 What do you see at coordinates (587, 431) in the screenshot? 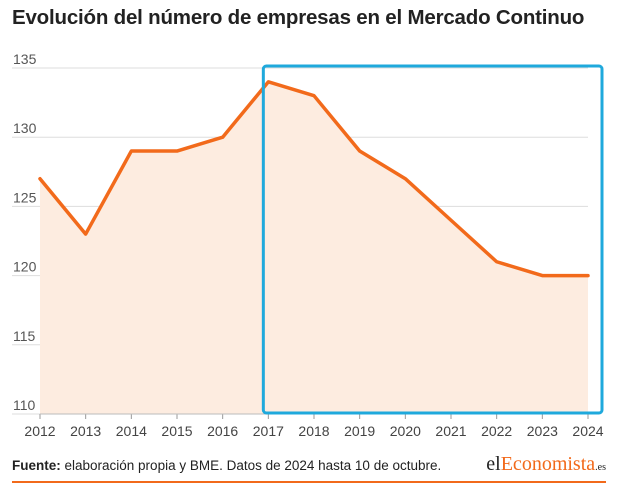
I see `x-tick-label: 2024` at bounding box center [587, 431].